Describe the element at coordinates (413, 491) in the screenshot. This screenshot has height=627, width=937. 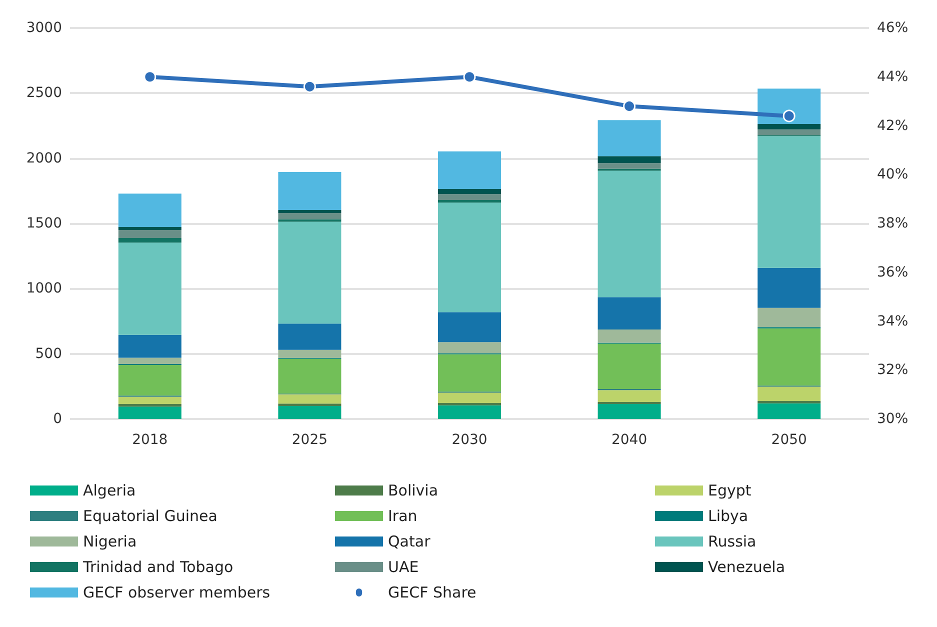
I see `legend-label: Bolivia` at that location.